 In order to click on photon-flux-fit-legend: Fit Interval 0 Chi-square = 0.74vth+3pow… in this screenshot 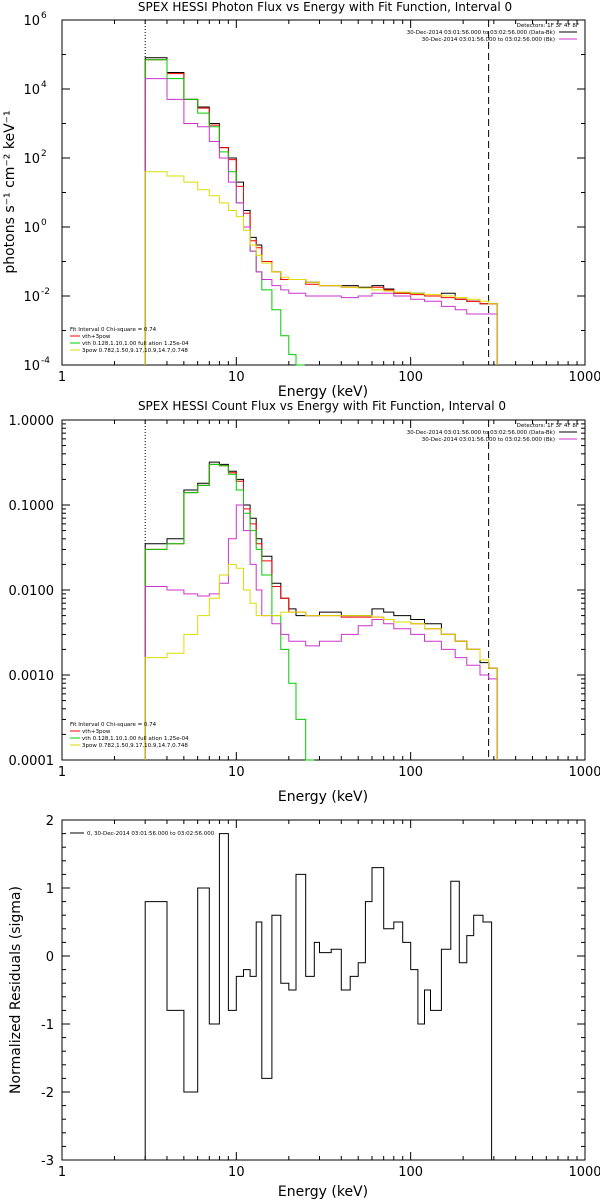, I will do `click(129, 340)`.